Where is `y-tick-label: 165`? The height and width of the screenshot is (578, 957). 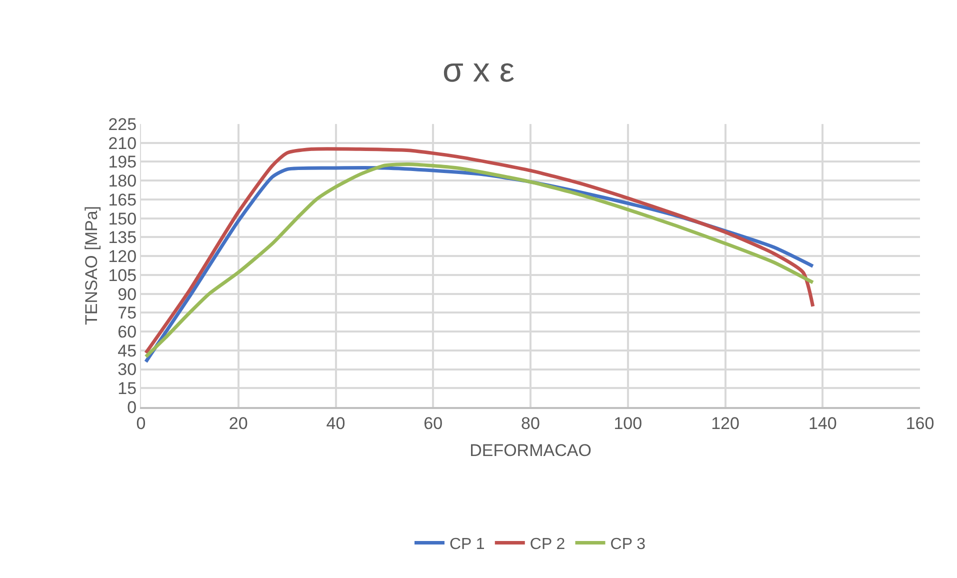
y-tick-label: 165 is located at coordinates (122, 200).